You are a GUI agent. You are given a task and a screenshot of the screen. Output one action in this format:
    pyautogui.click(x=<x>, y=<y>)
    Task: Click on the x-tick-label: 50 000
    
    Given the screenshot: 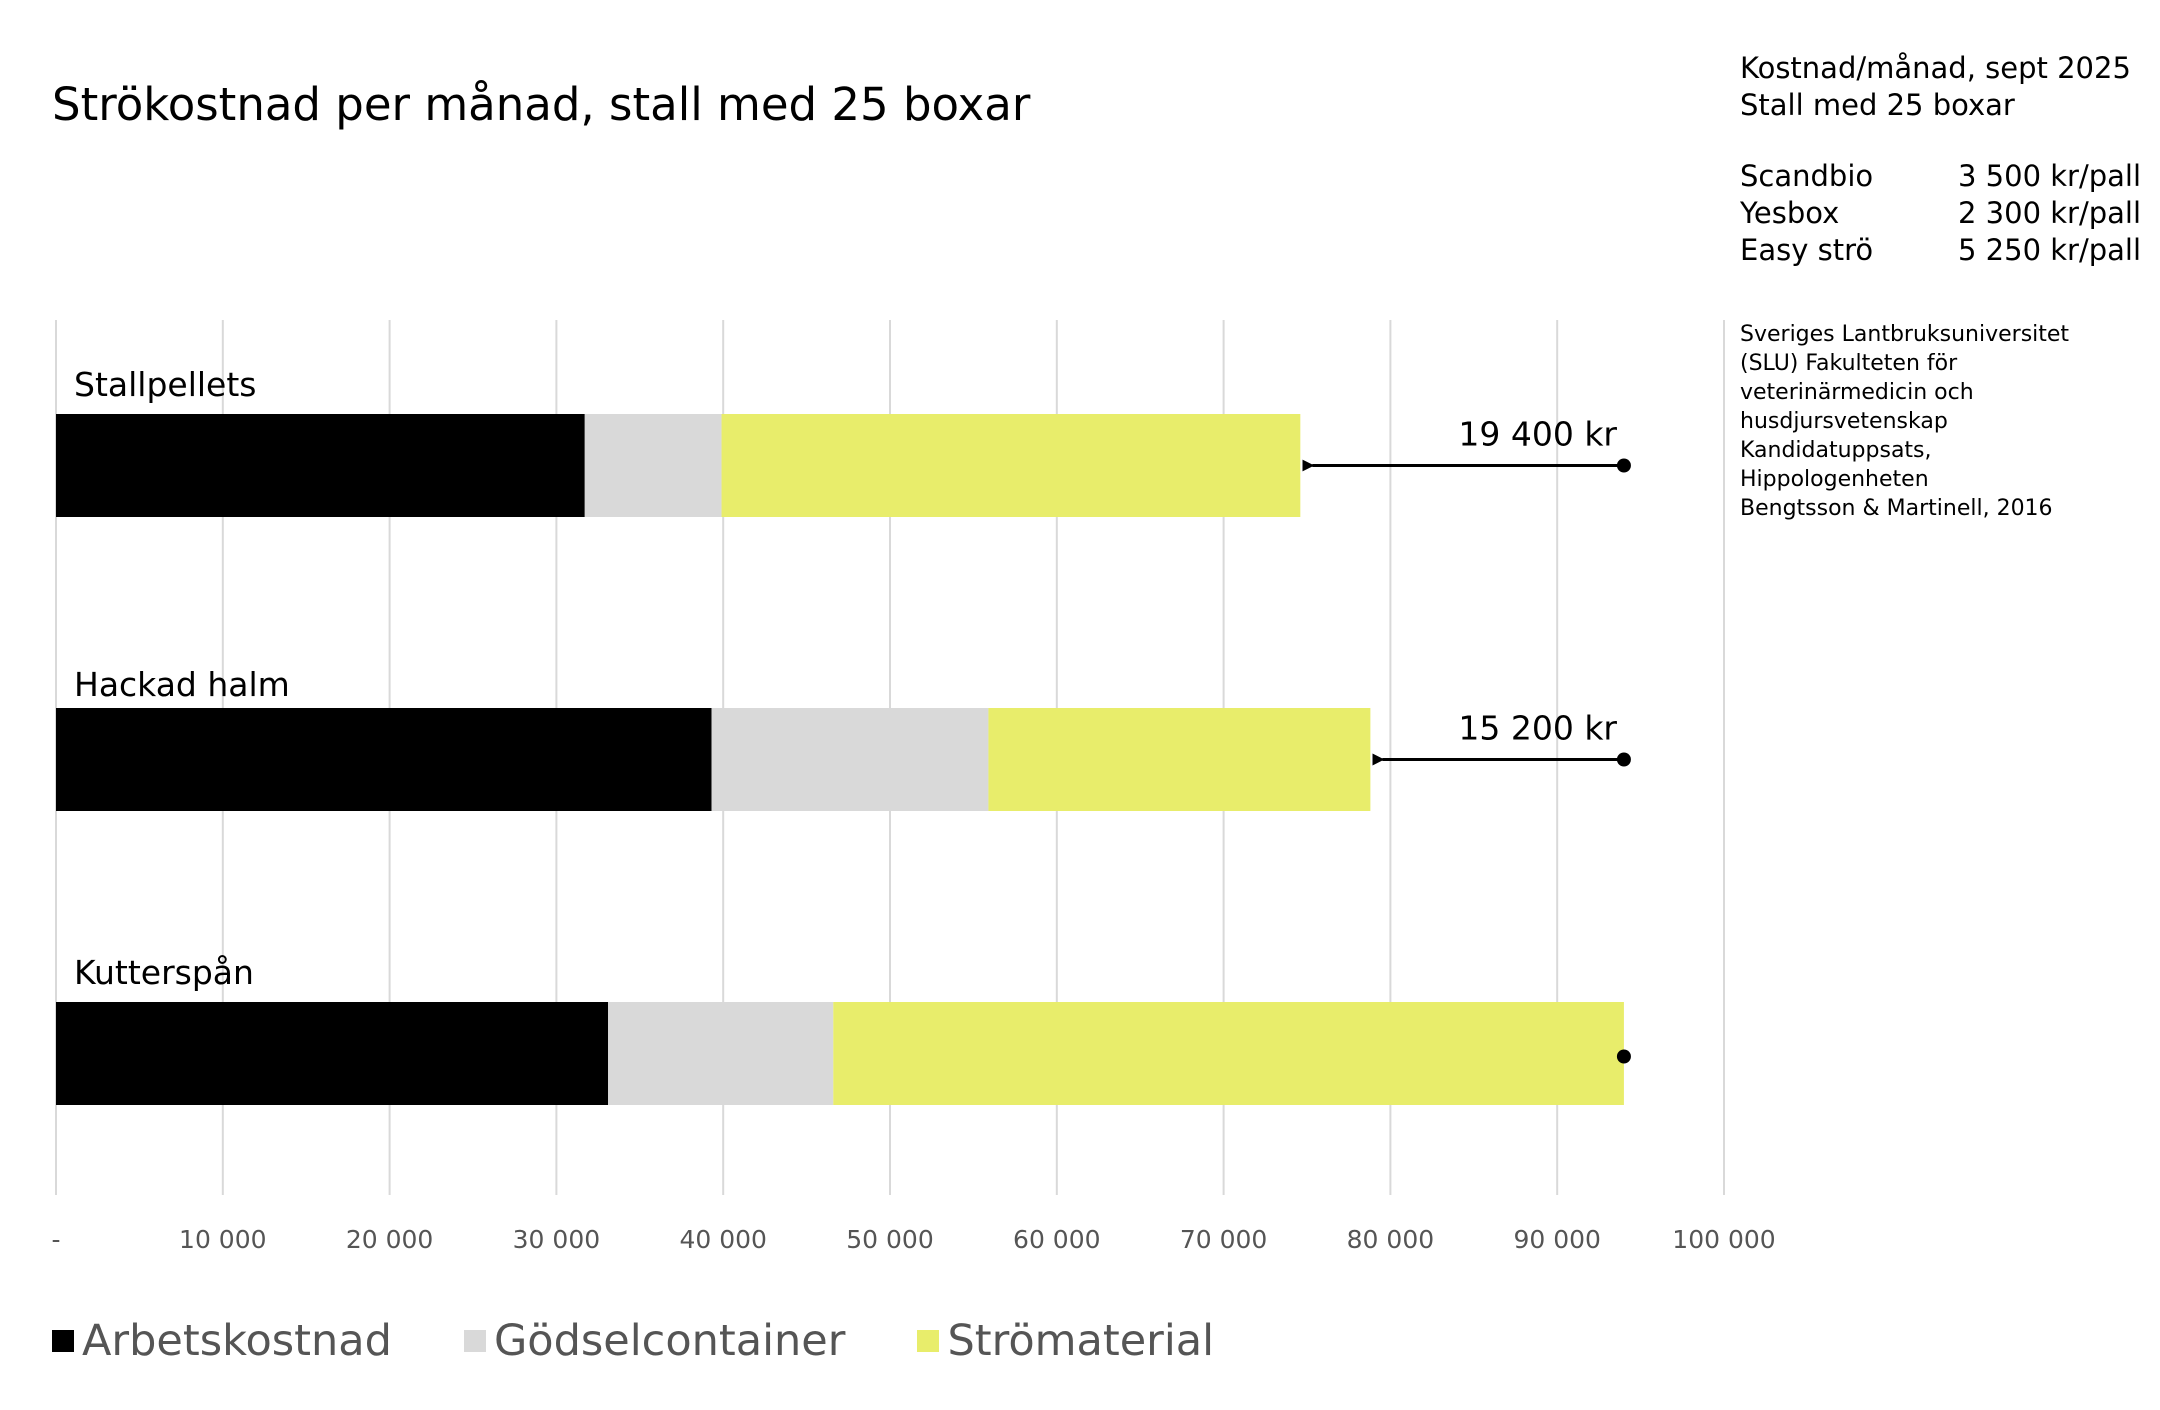 What is the action you would take?
    pyautogui.click(x=889, y=1239)
    